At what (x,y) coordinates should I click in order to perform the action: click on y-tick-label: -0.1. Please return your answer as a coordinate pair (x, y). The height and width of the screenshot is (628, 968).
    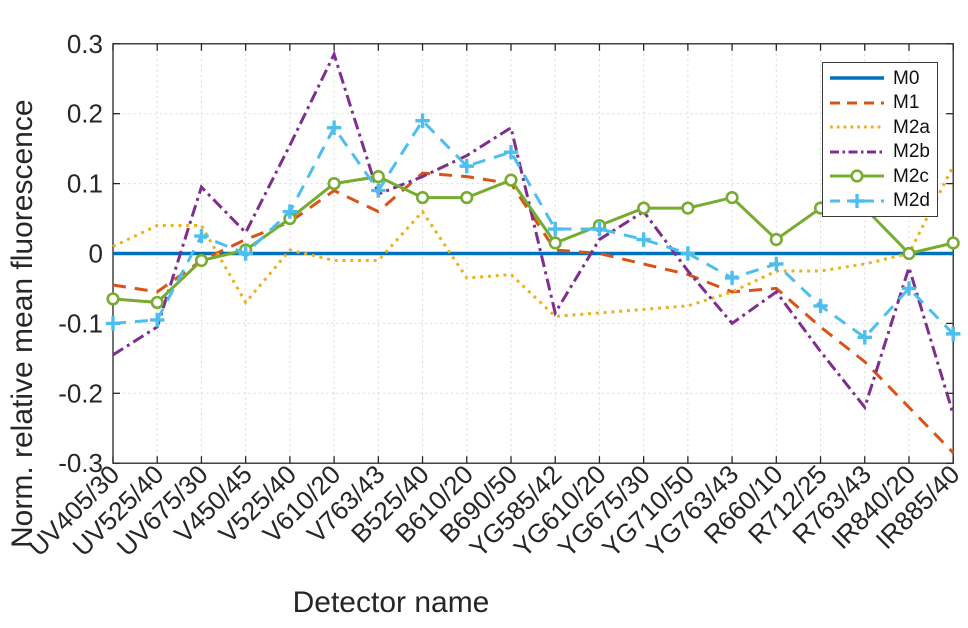
    Looking at the image, I should click on (80, 323).